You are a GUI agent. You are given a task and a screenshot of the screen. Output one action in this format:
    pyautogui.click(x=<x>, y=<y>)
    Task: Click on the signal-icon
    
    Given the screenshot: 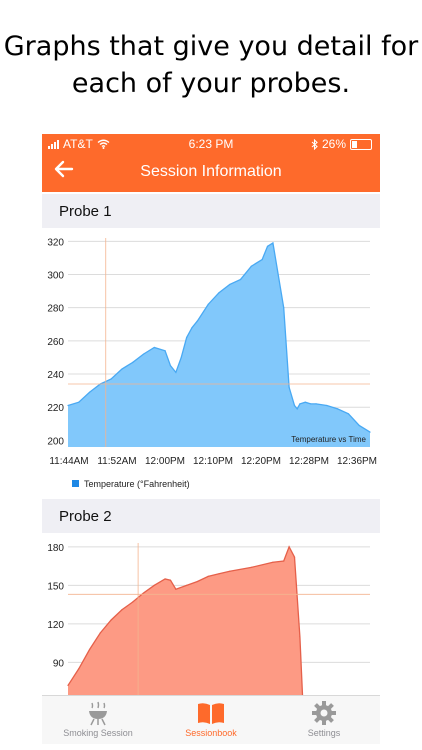 What is the action you would take?
    pyautogui.click(x=53, y=144)
    